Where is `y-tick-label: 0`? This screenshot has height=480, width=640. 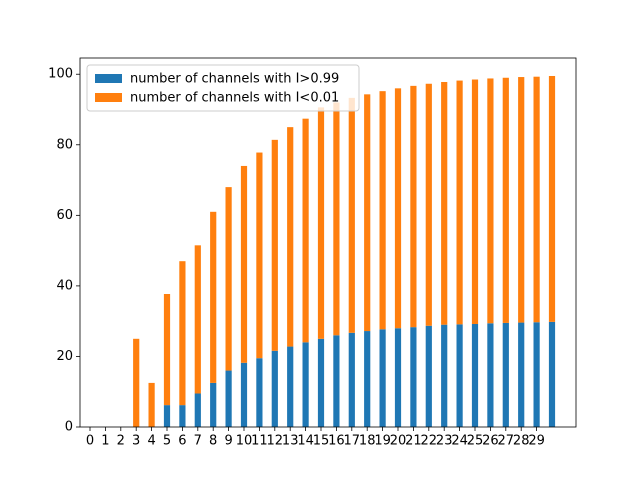
y-tick-label: 0 is located at coordinates (69, 427).